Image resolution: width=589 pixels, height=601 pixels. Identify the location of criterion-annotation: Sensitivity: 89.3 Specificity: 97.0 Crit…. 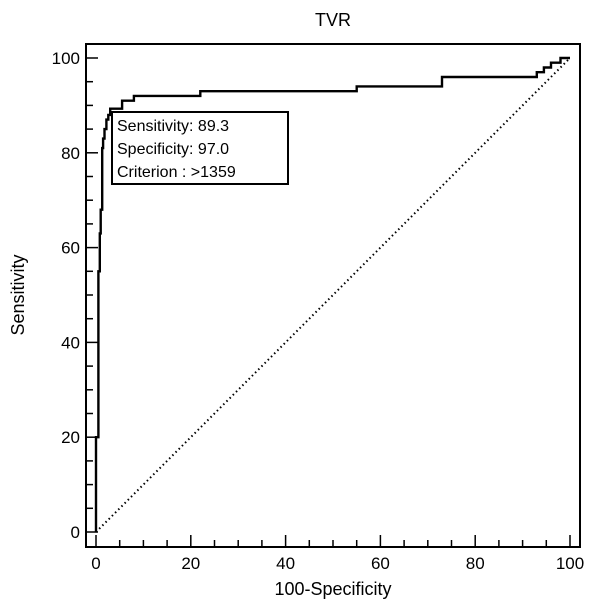
(200, 148).